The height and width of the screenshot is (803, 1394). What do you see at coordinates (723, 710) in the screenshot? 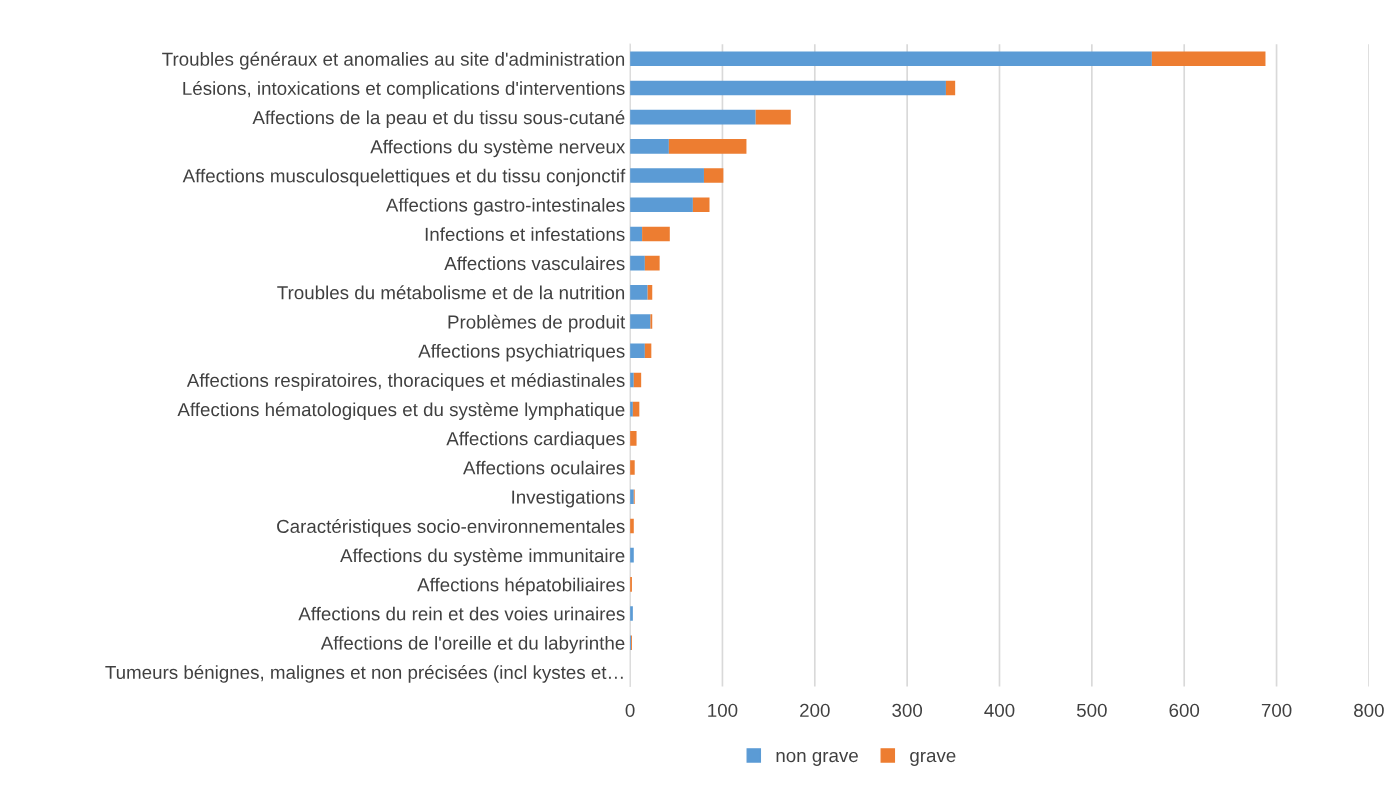
I see `x-tick-label: 100` at bounding box center [723, 710].